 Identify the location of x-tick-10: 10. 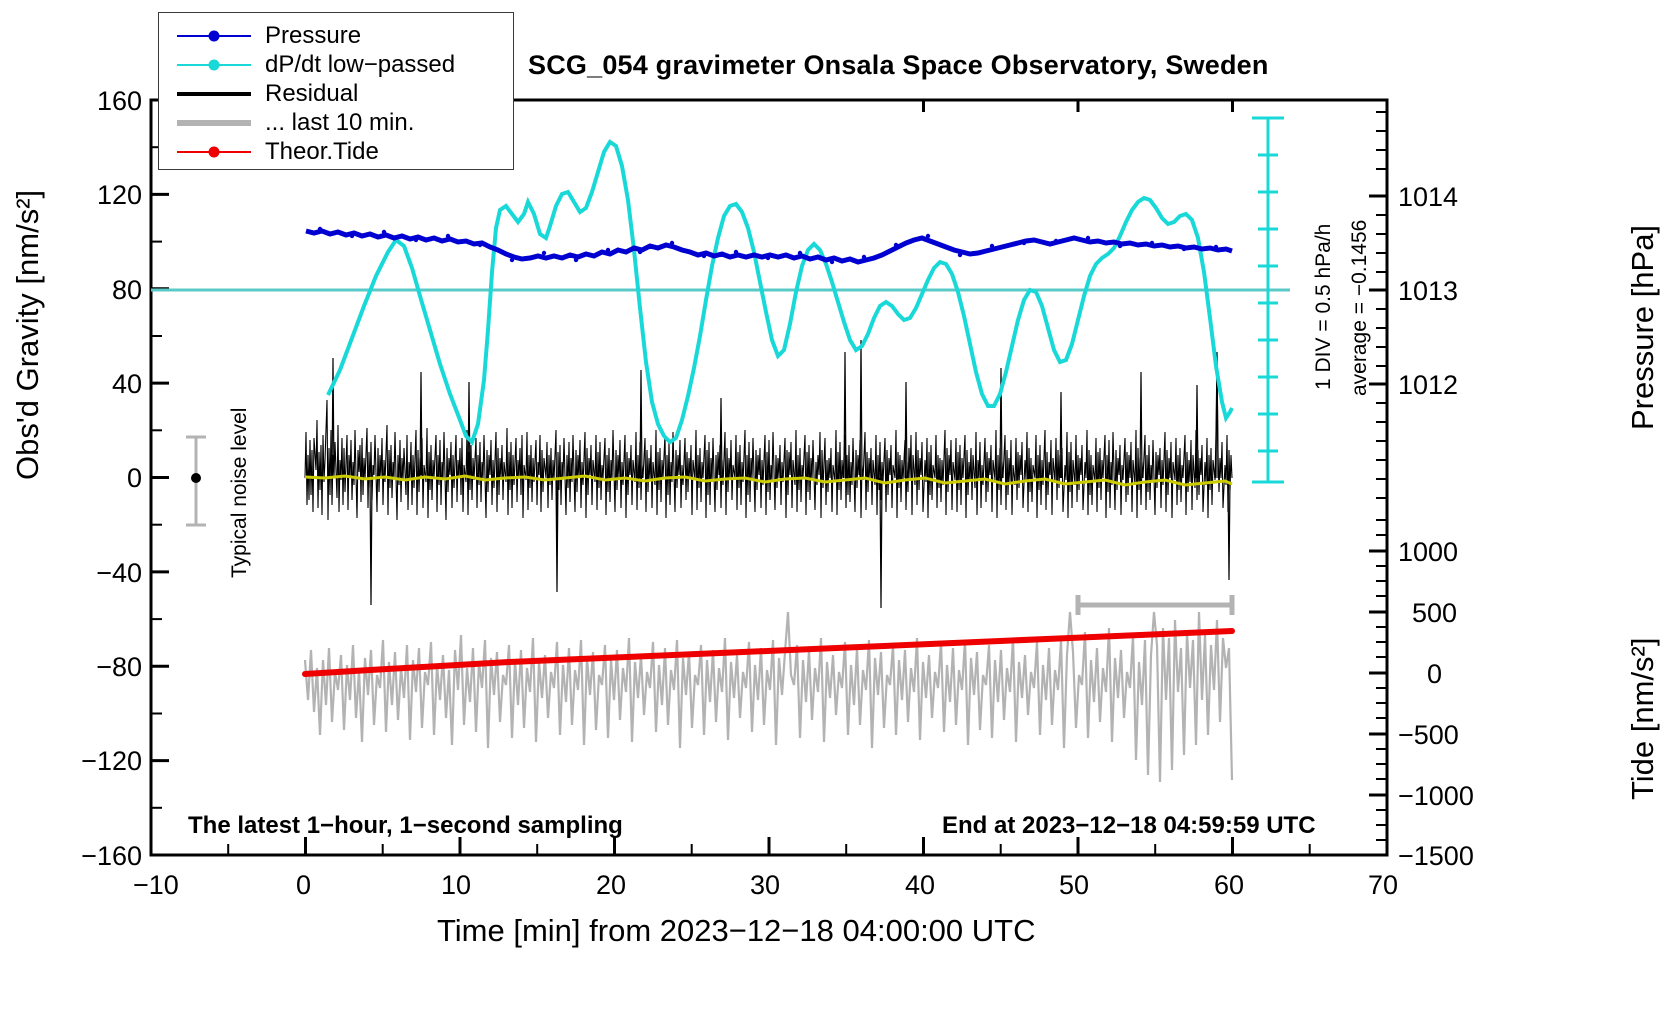
(456, 885).